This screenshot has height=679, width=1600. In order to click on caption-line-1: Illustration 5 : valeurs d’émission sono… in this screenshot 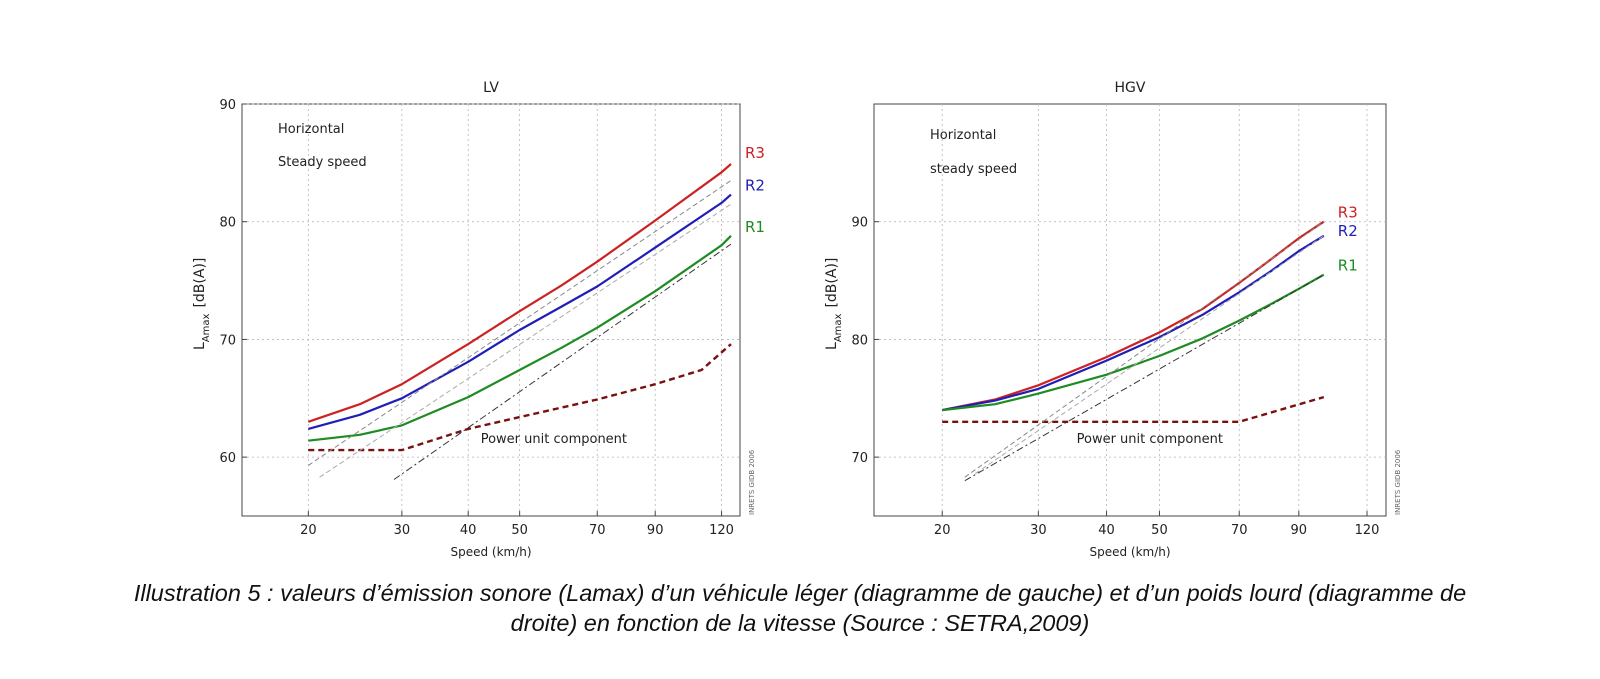, I will do `click(800, 593)`.